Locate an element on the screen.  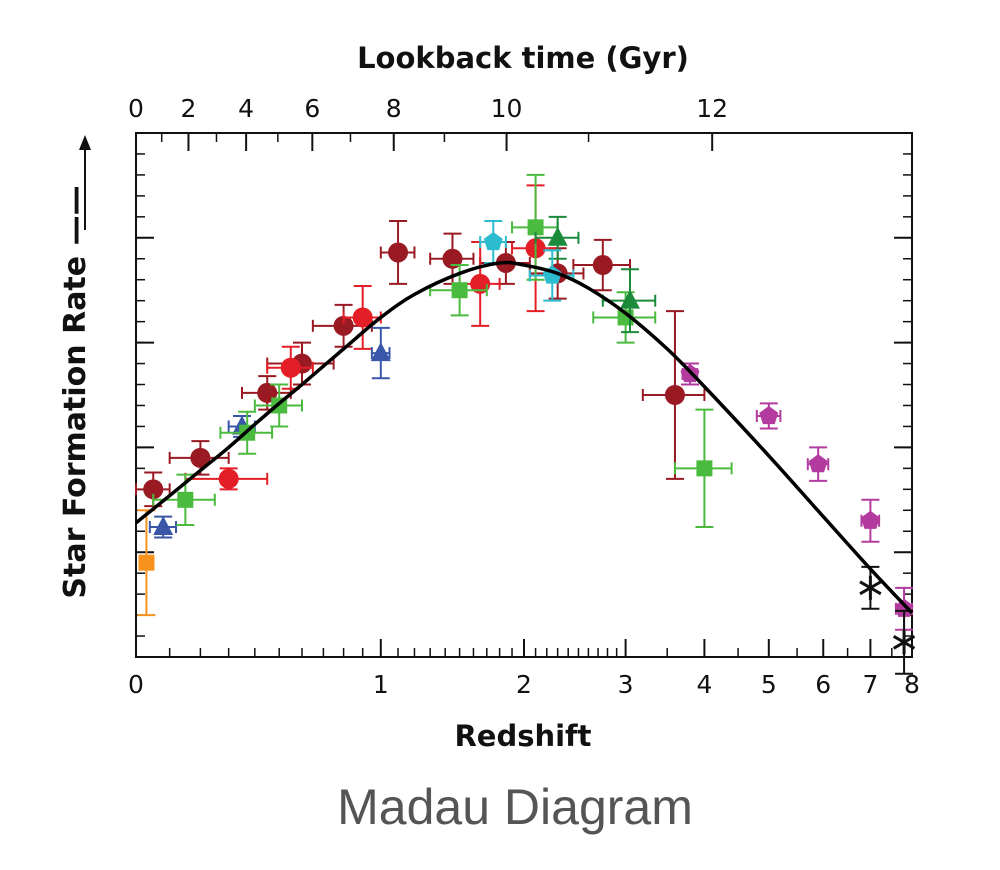
x-tick-label: 7 is located at coordinates (870, 684).